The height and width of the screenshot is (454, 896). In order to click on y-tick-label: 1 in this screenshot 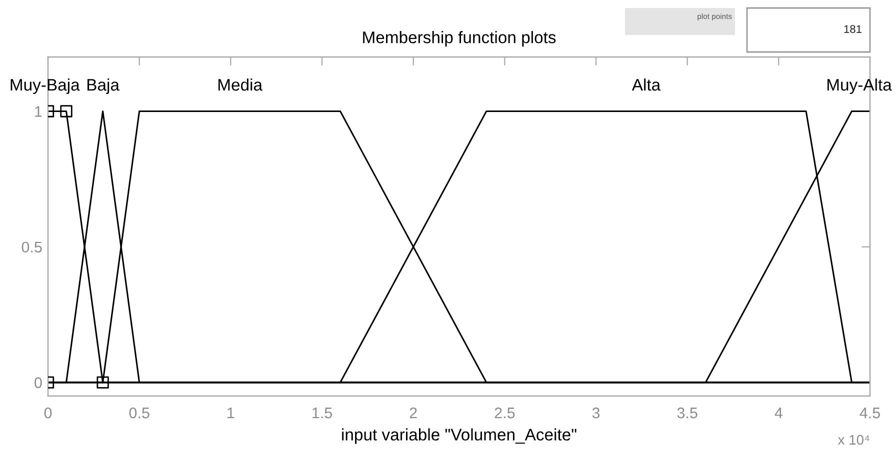, I will do `click(38, 111)`.